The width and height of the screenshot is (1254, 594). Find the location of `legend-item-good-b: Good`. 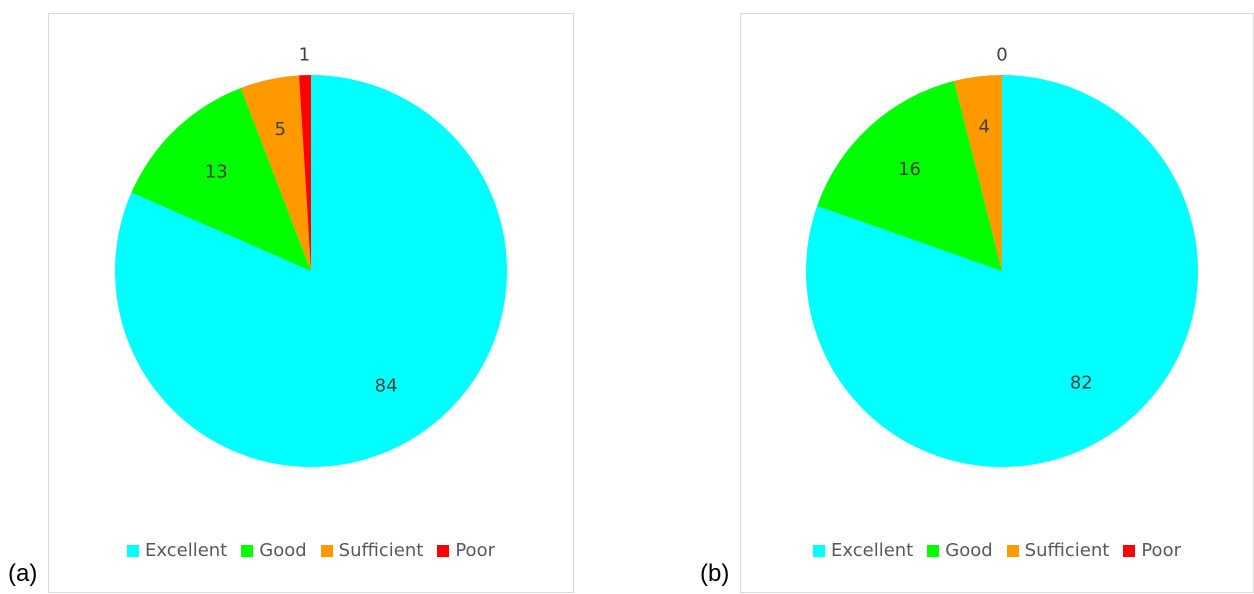

legend-item-good-b: Good is located at coordinates (960, 550).